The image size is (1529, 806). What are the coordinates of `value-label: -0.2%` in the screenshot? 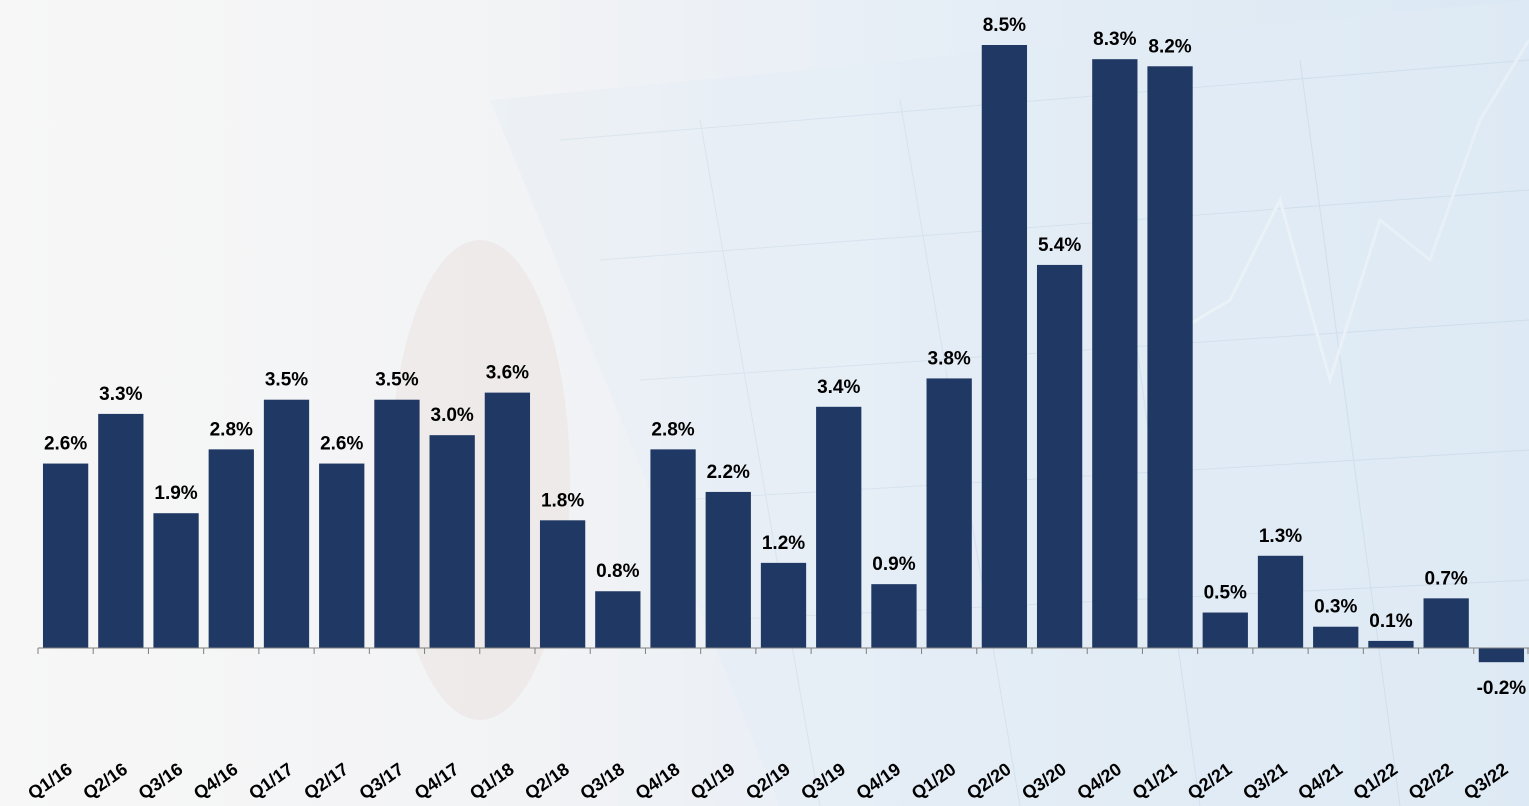 It's located at (1502, 688).